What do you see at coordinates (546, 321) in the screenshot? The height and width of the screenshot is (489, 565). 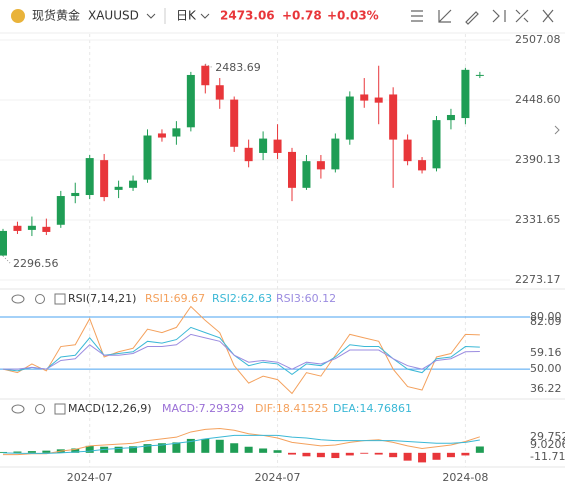 I see `scale-label: 82.09` at bounding box center [546, 321].